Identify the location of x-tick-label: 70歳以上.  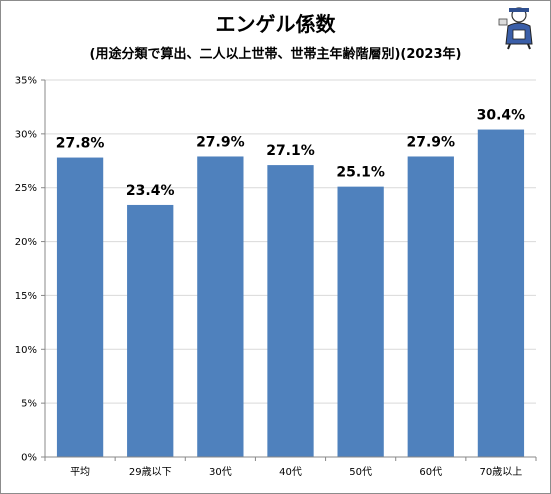
(501, 472).